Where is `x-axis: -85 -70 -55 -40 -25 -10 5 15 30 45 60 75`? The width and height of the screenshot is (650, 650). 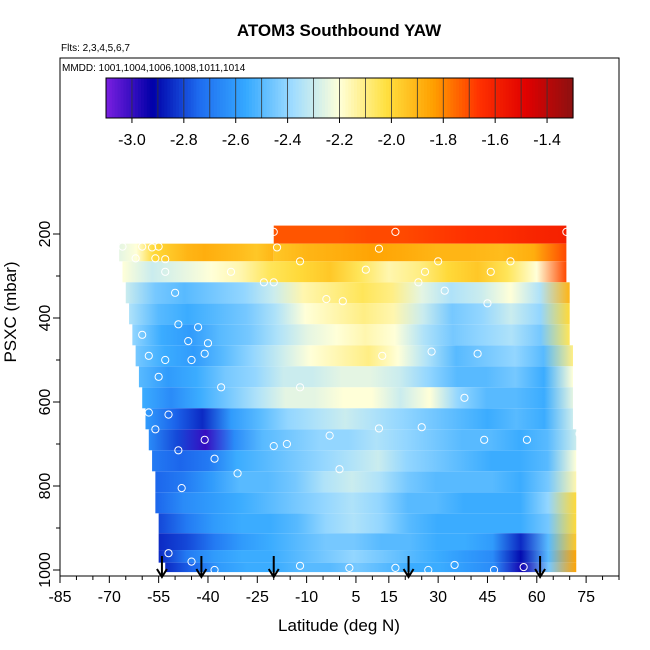
x-axis: -85 -70 -55 -40 -25 -10 5 15 30 45 60 75 is located at coordinates (334, 591).